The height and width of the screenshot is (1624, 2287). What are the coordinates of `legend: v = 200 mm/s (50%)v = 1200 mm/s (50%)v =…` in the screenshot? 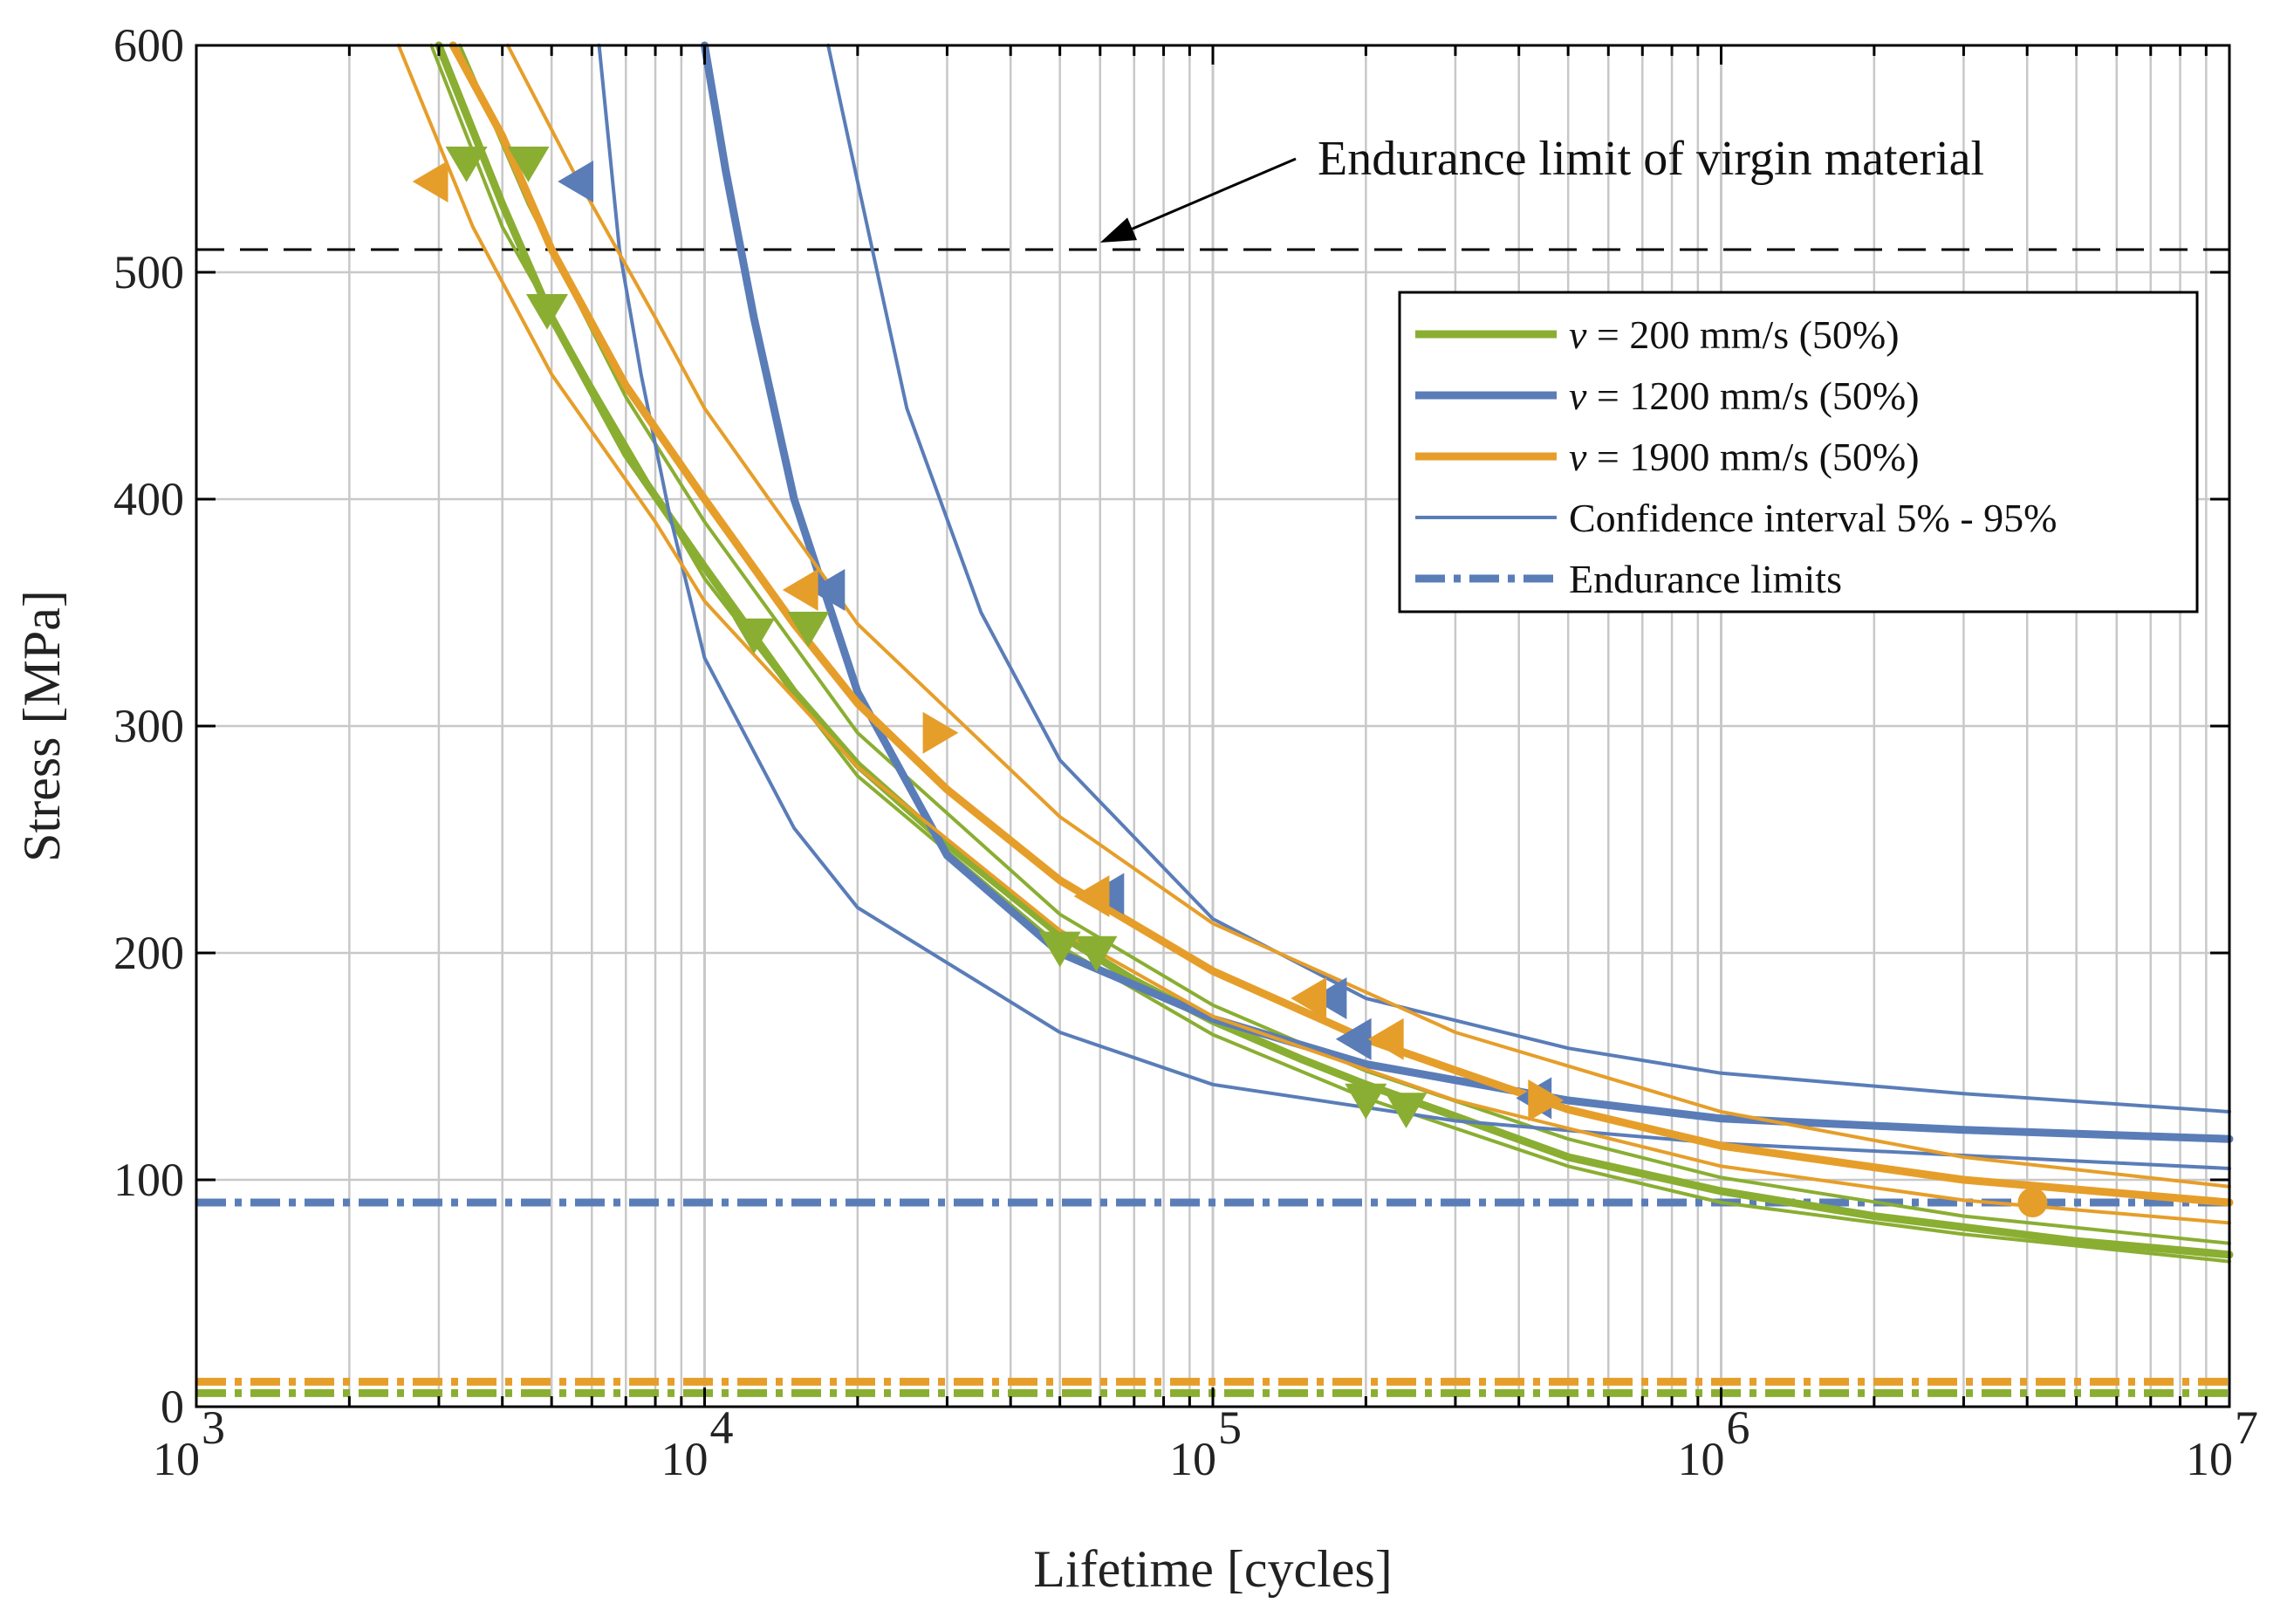 It's located at (1798, 452).